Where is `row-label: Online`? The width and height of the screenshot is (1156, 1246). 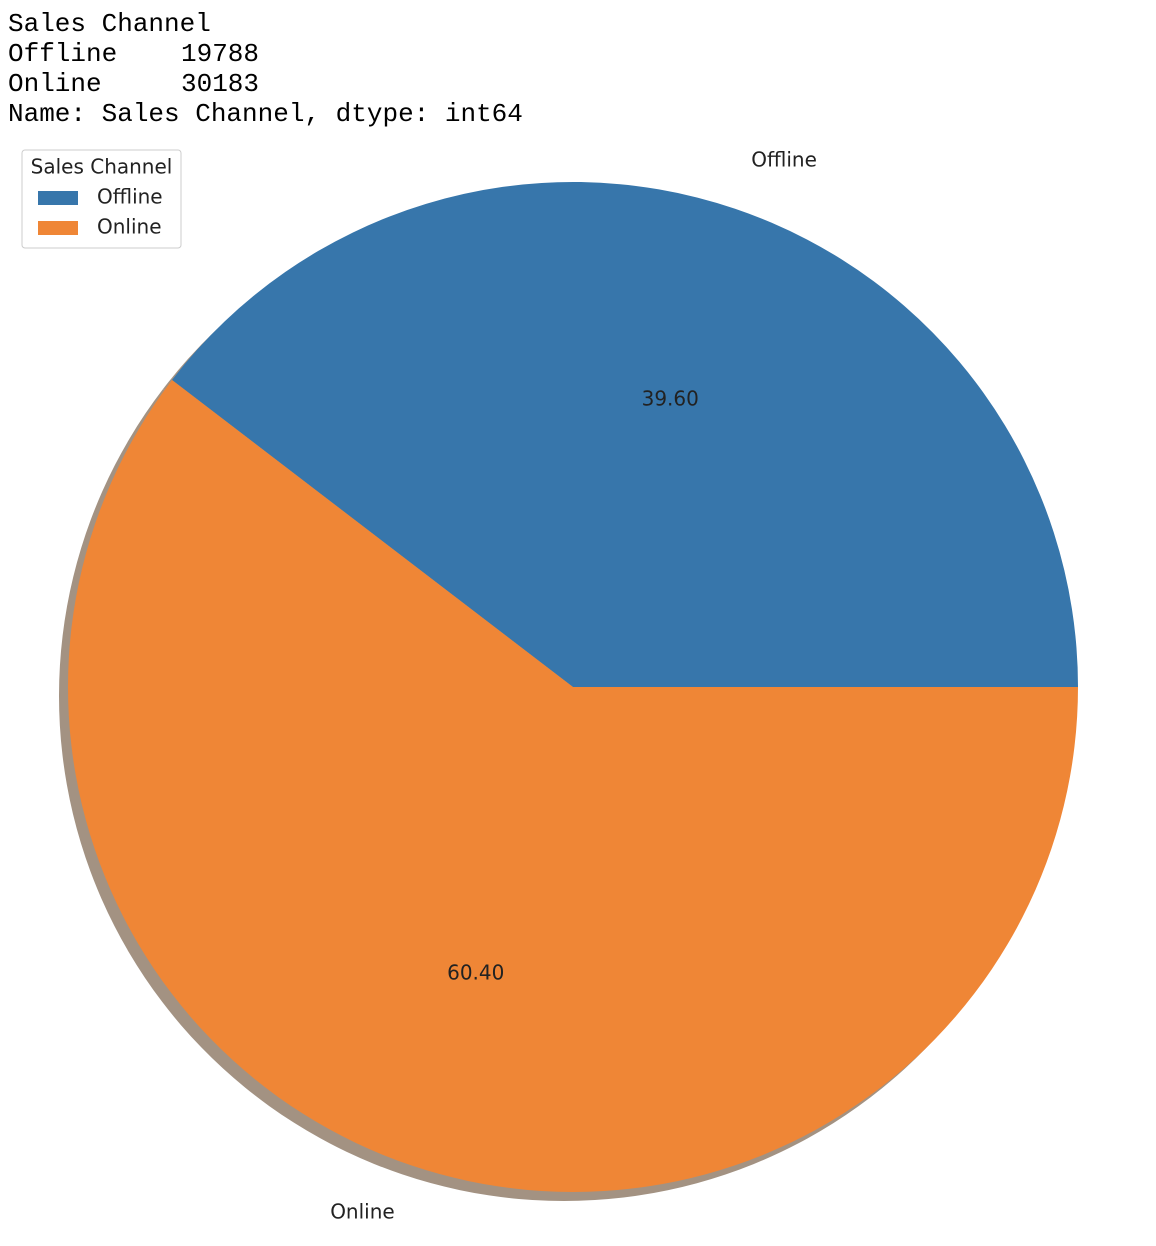 row-label: Online is located at coordinates (55, 84).